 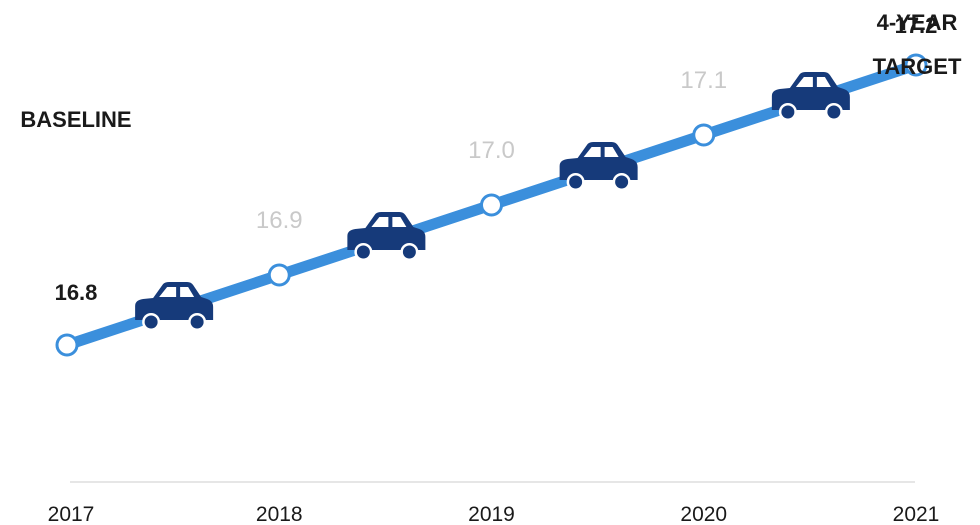 I want to click on x-tick-label: 2020, so click(x=703, y=514).